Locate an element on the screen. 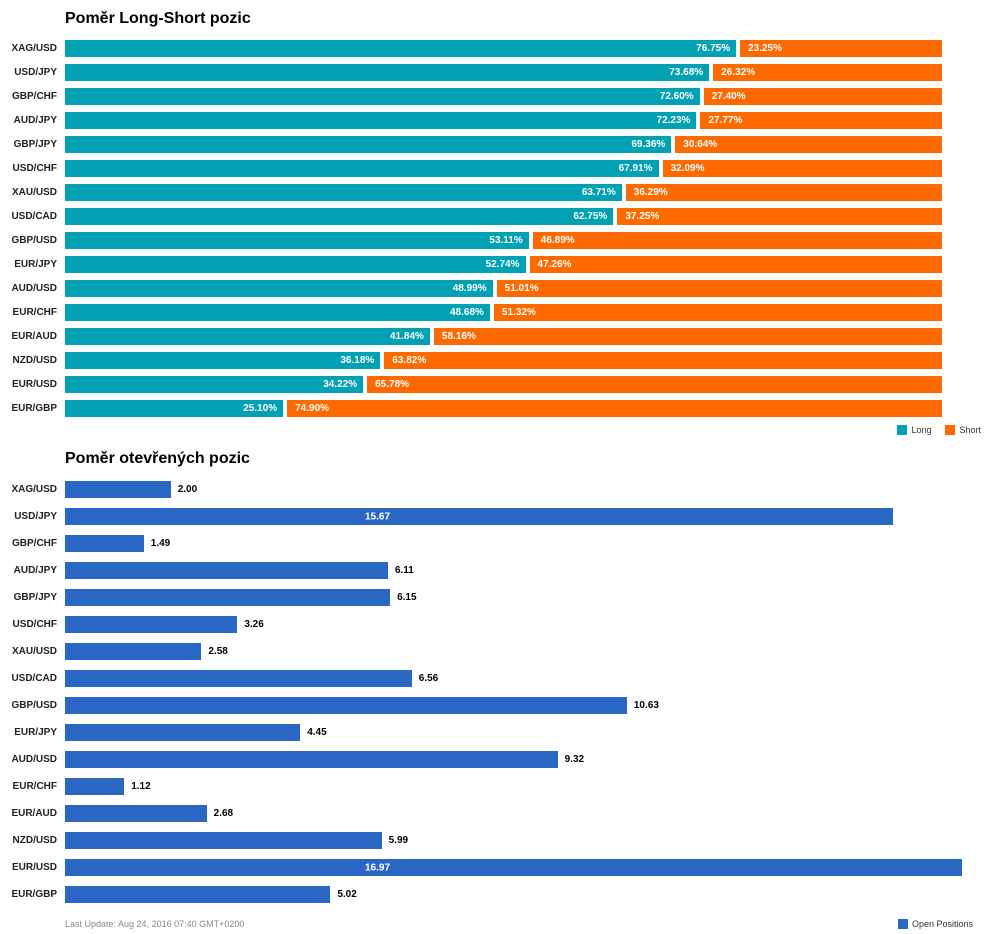 The width and height of the screenshot is (989, 934). long-bar-segment: 63.71% is located at coordinates (343, 192).